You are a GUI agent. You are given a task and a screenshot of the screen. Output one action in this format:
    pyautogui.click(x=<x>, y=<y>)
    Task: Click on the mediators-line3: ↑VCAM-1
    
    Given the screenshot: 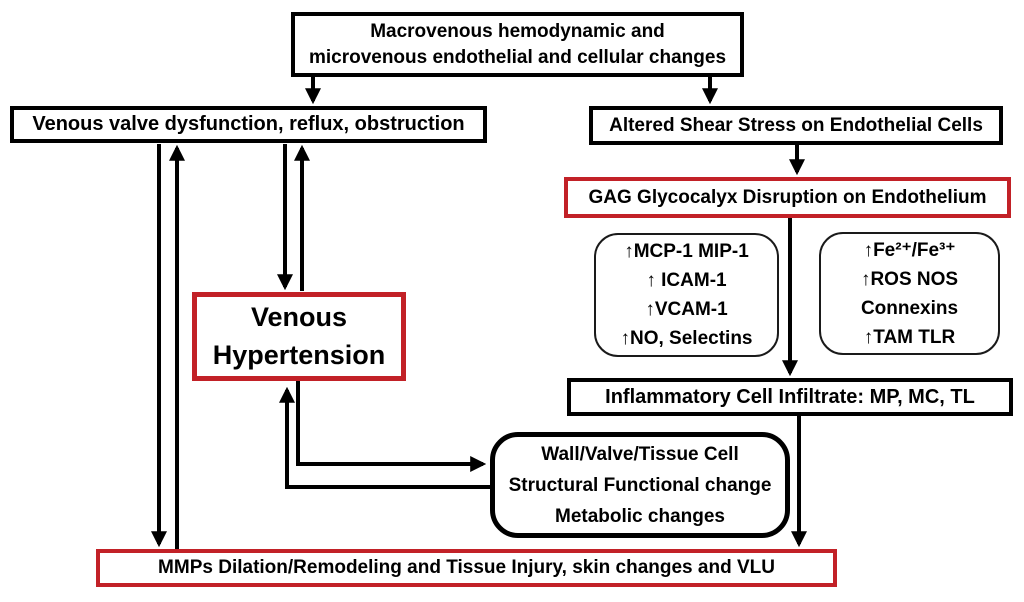 What is the action you would take?
    pyautogui.click(x=686, y=309)
    